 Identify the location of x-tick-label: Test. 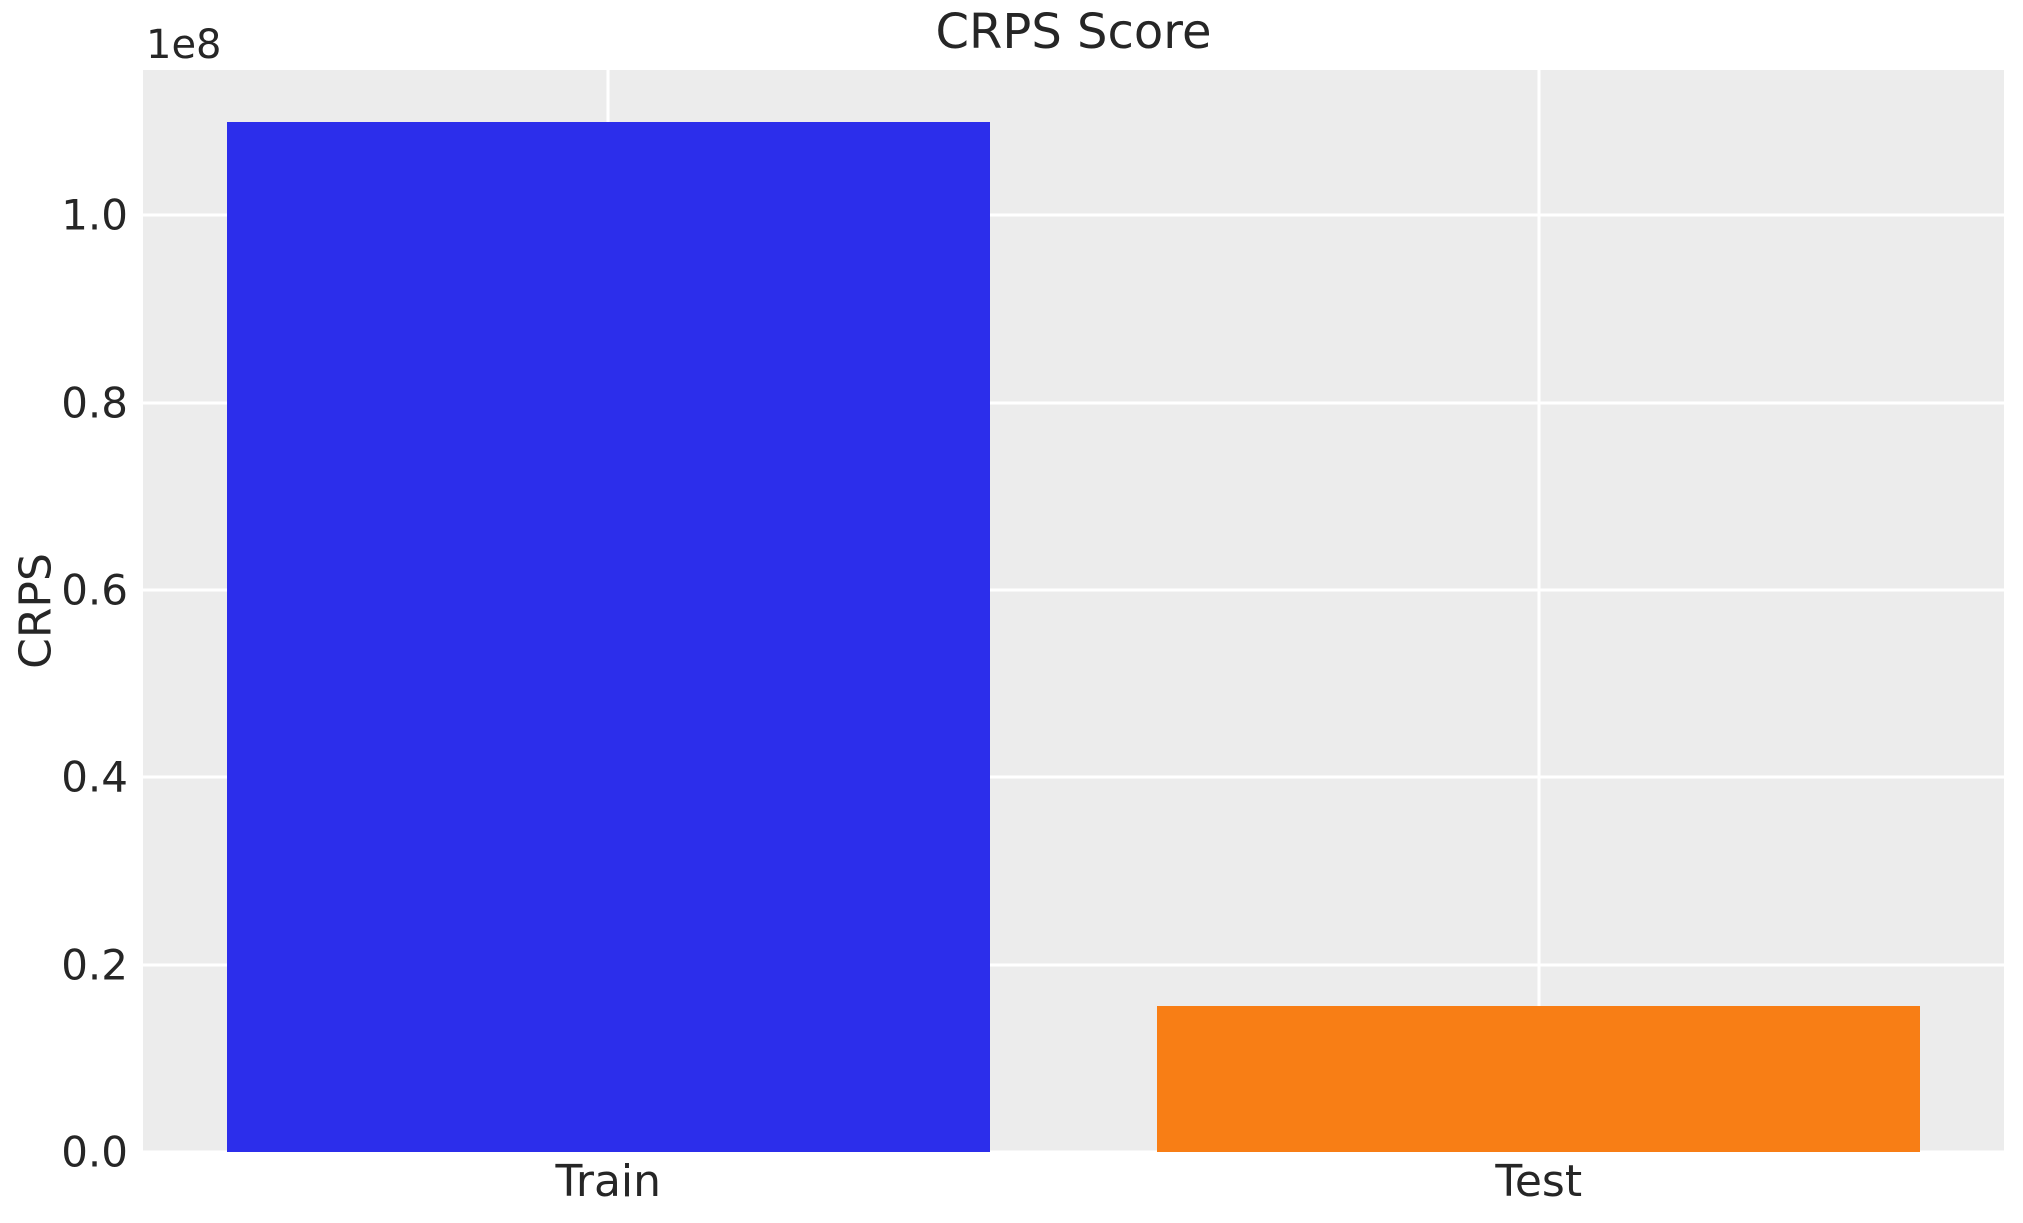
(1539, 1181).